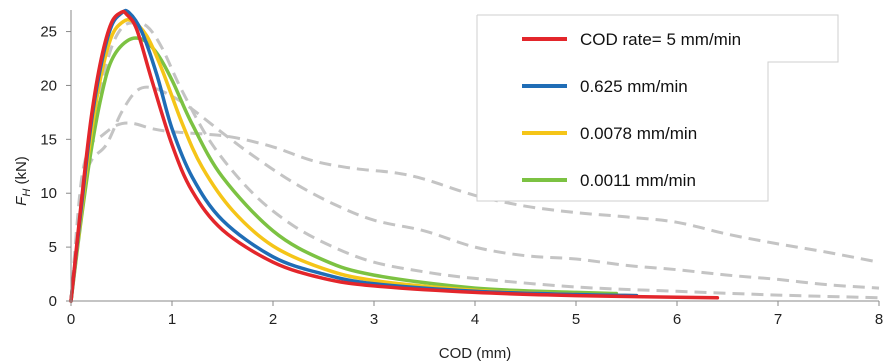 Image resolution: width=884 pixels, height=364 pixels. I want to click on x-tick-label: 5, so click(576, 319).